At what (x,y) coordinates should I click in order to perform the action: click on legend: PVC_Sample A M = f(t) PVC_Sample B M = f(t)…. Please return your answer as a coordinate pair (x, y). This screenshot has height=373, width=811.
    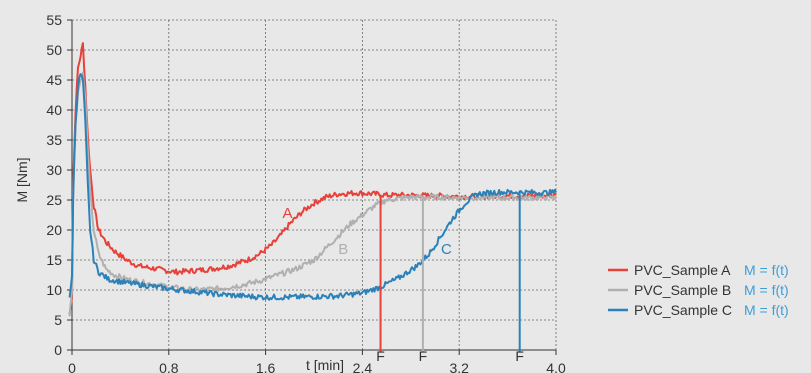
    Looking at the image, I should click on (698, 290).